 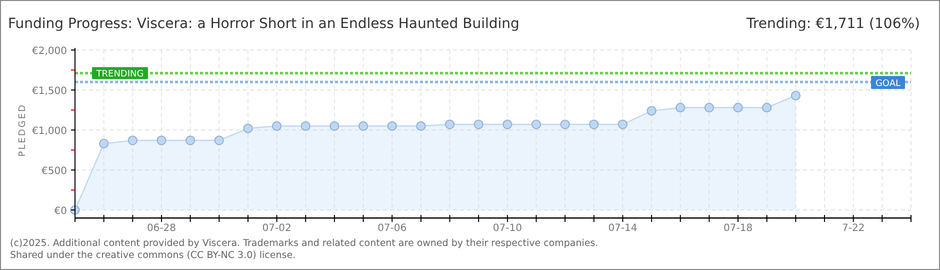 I want to click on text: (c)2025. Additional content provided by Viscera. Trademarks and related content are owned by their respective companies., so click(x=304, y=243).